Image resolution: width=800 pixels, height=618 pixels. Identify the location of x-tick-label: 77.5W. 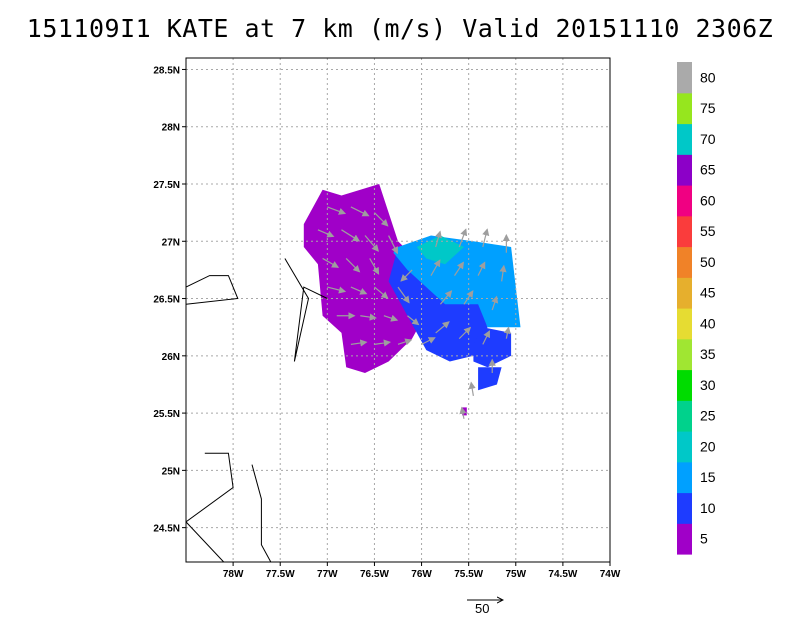
(280, 574).